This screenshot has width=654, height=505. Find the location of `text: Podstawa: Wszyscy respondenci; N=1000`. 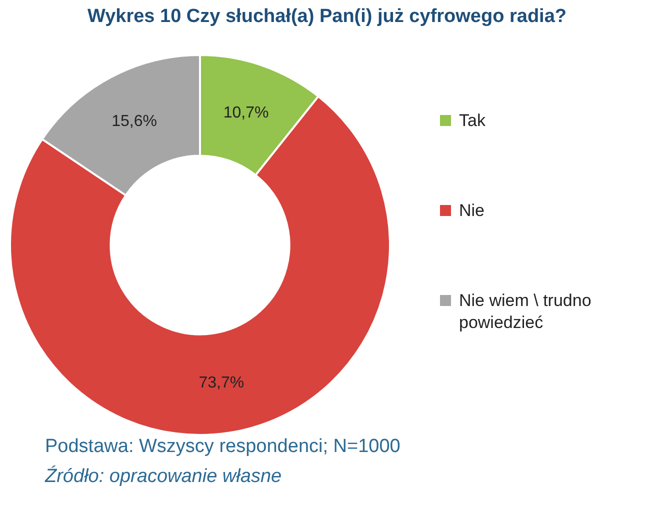

text: Podstawa: Wszyscy respondenci; N=1000 is located at coordinates (222, 447).